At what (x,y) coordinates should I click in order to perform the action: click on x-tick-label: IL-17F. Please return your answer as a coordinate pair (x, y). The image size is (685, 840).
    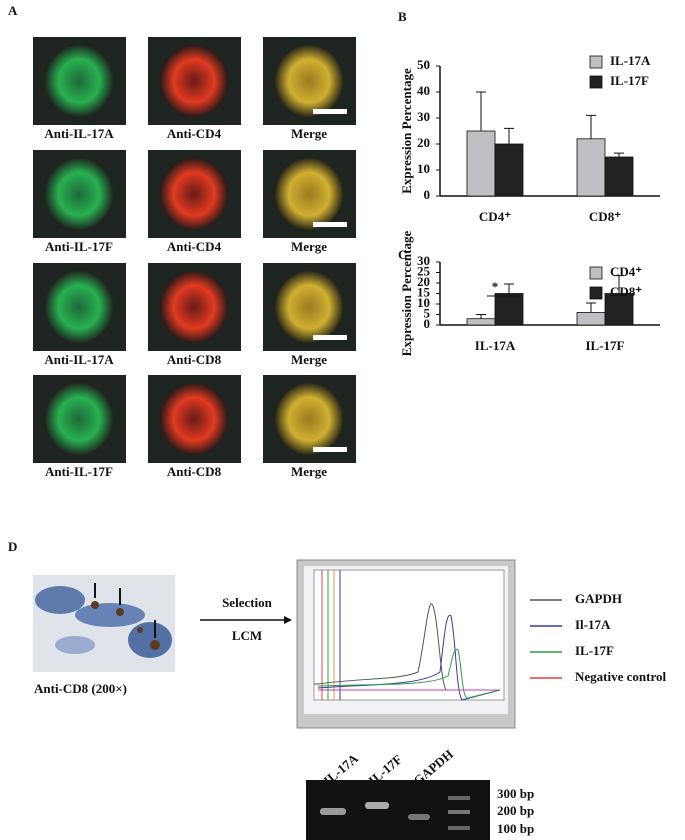
    Looking at the image, I should click on (605, 345).